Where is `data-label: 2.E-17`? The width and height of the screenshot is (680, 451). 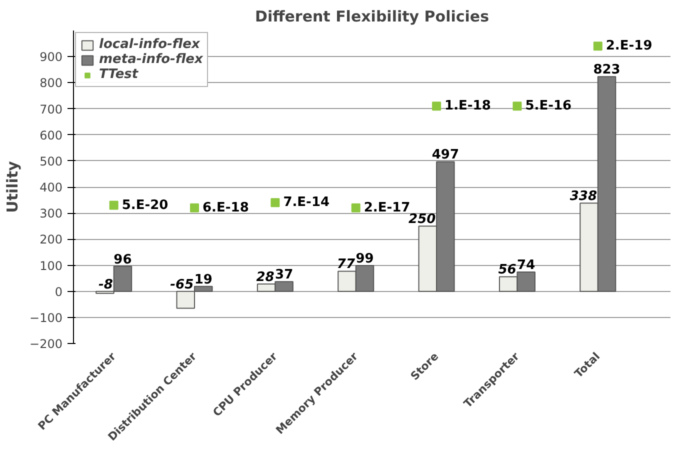 data-label: 2.E-17 is located at coordinates (387, 208).